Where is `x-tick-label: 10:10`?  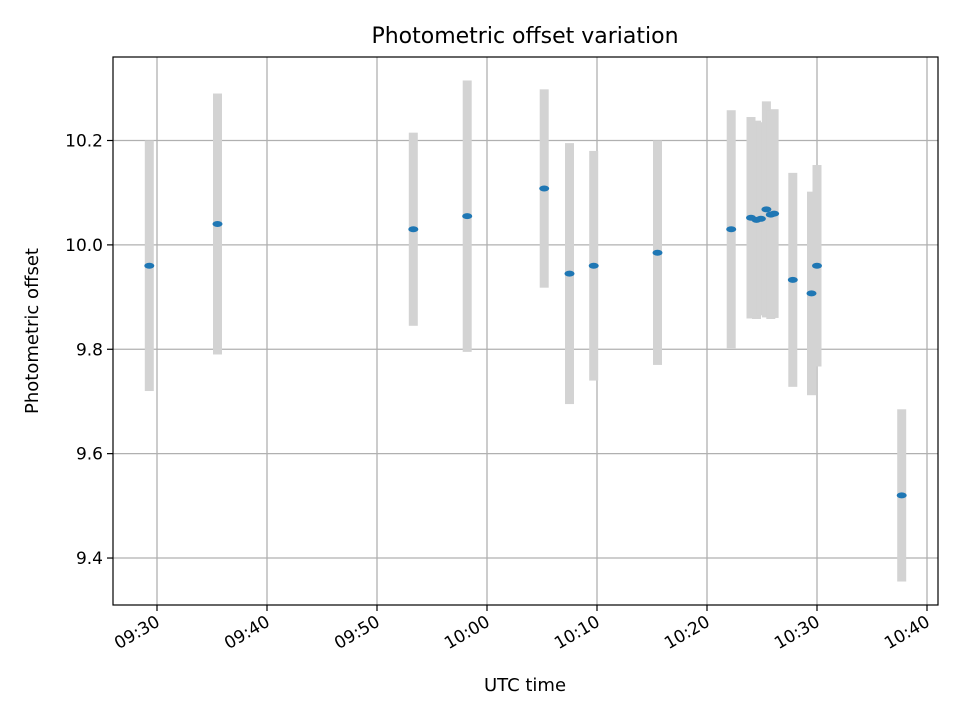 x-tick-label: 10:10 is located at coordinates (577, 633).